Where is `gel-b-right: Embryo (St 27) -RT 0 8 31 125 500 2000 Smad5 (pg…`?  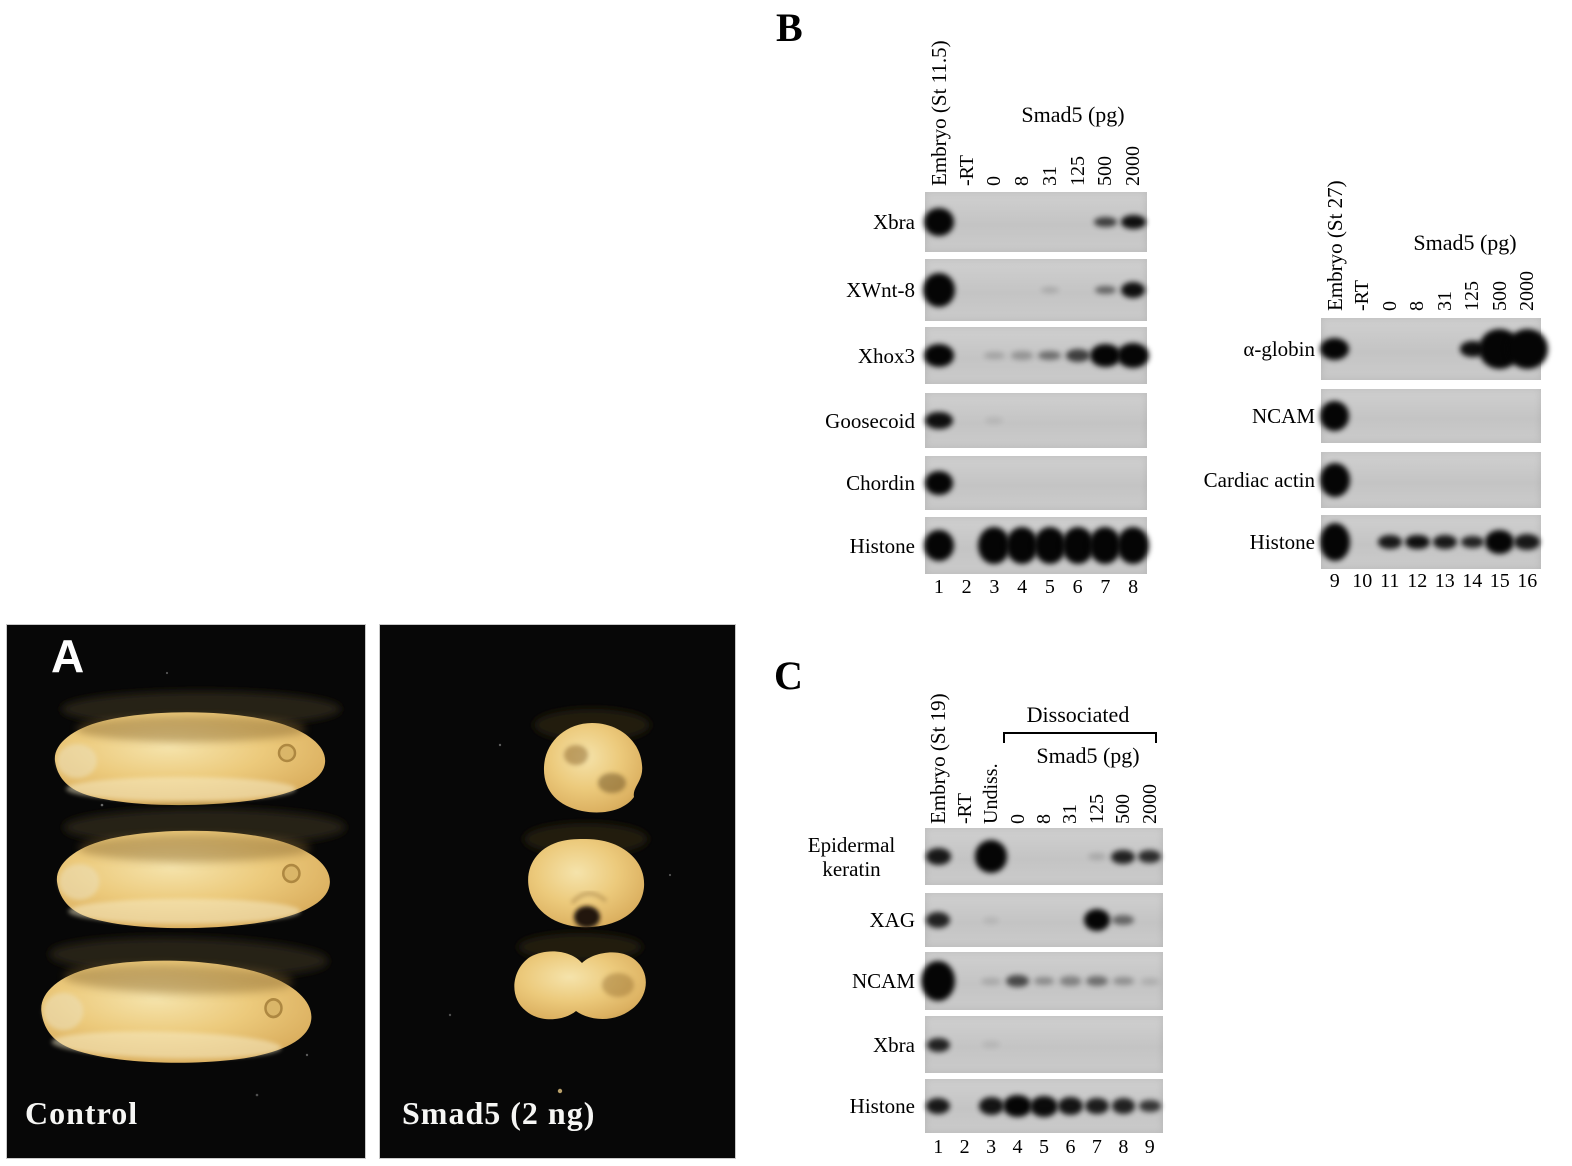 gel-b-right: Embryo (St 27) -RT 0 8 31 125 500 2000 Smad5 (pg… is located at coordinates (1366, 307).